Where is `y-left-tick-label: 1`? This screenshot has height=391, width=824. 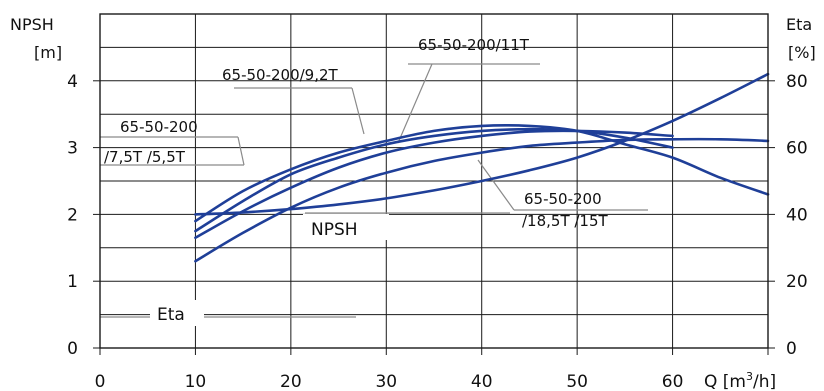
y-left-tick-label: 1 is located at coordinates (72, 282).